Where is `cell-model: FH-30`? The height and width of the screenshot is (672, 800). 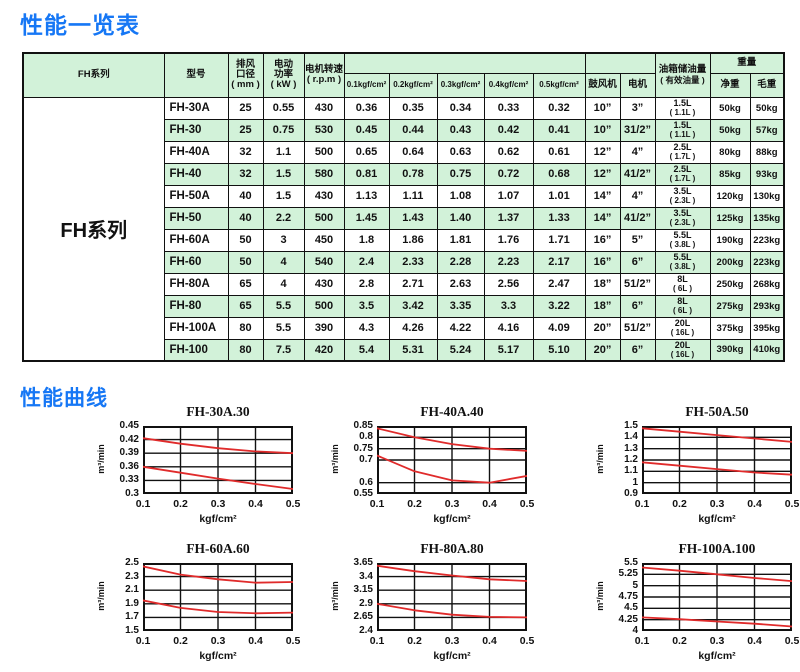 cell-model: FH-30 is located at coordinates (196, 130).